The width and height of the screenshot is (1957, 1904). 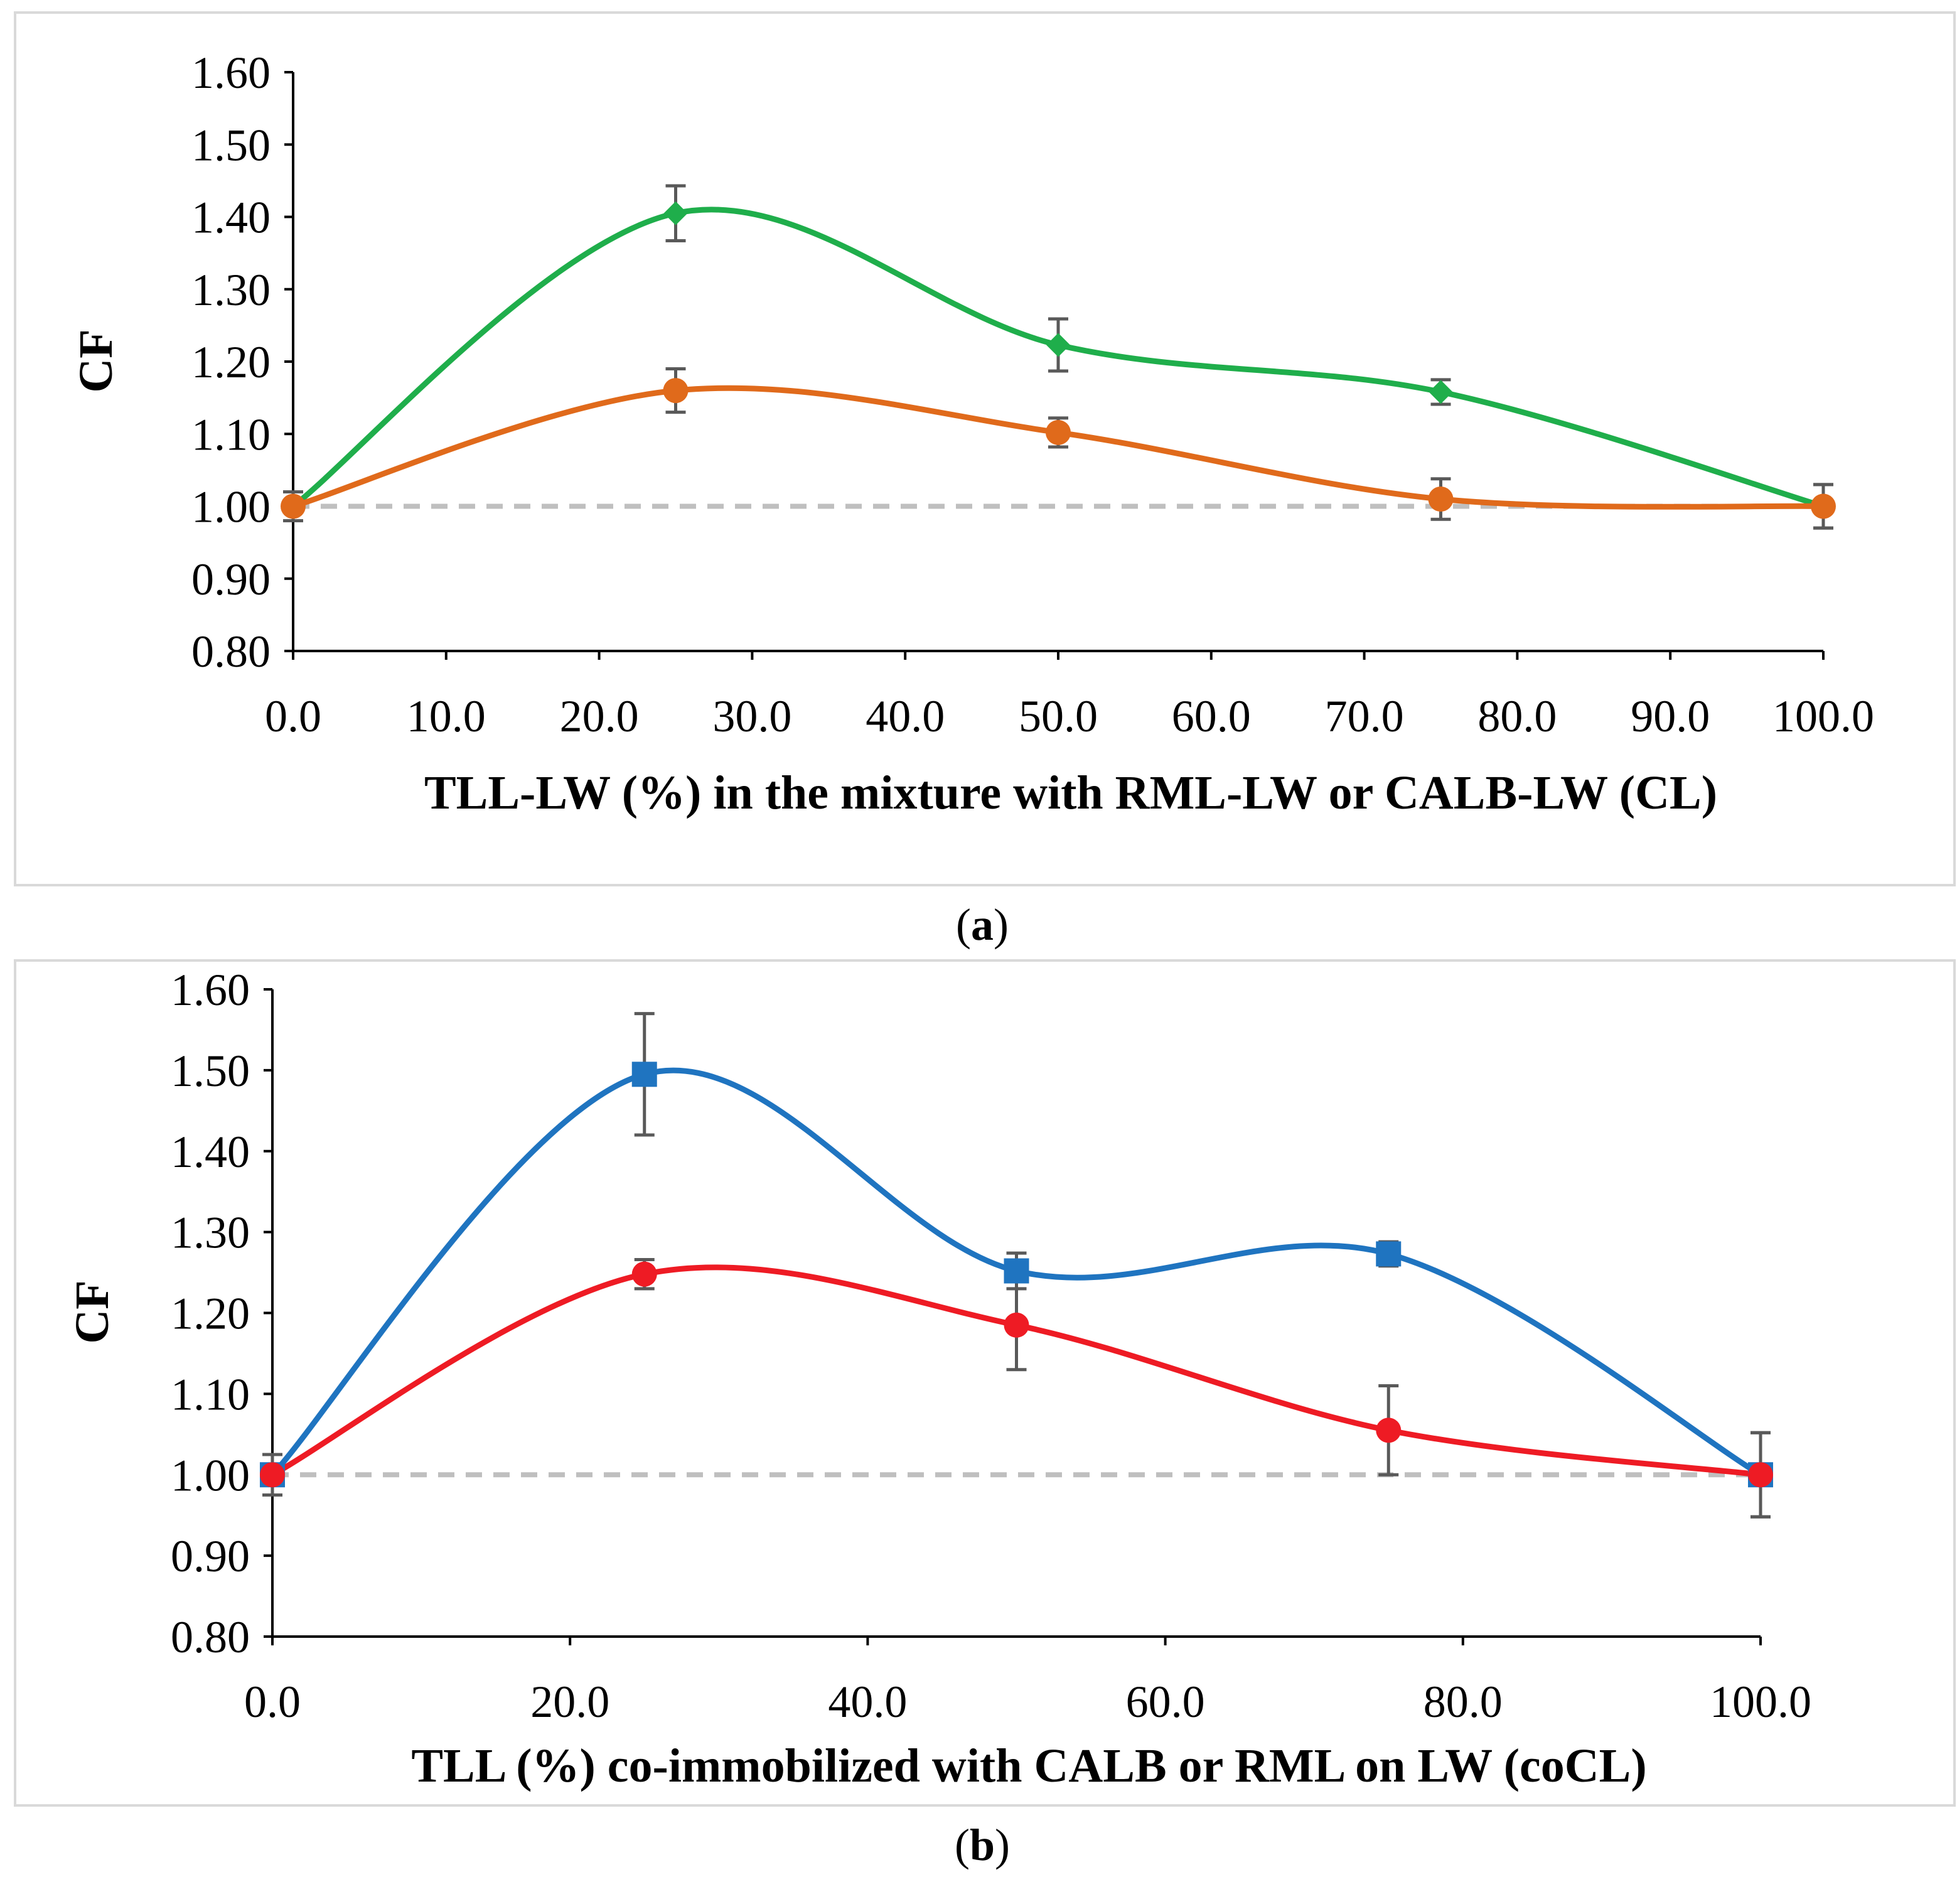 What do you see at coordinates (1165, 1702) in the screenshot?
I see `chart-b-x-tick-label: 60.0` at bounding box center [1165, 1702].